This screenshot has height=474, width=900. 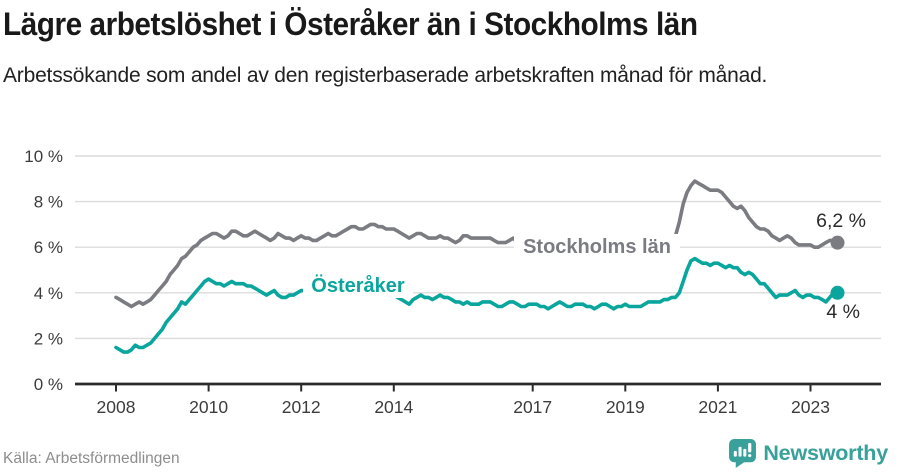 What do you see at coordinates (48, 293) in the screenshot?
I see `y-axis-tick-label: 4 %` at bounding box center [48, 293].